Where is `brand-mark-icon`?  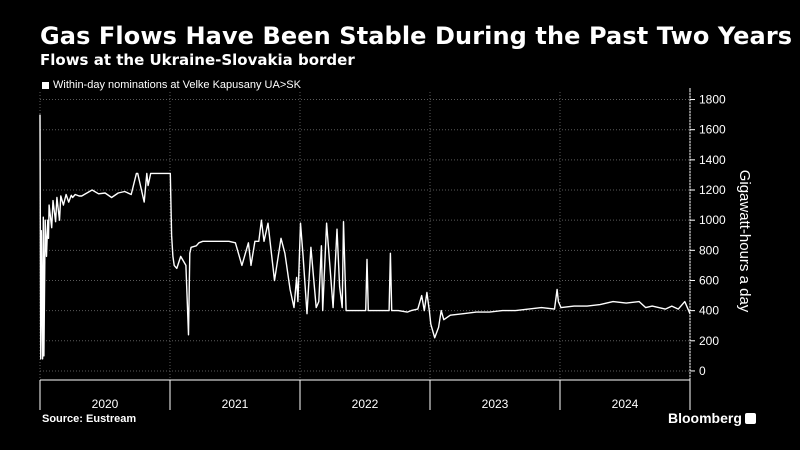 brand-mark-icon is located at coordinates (750, 418).